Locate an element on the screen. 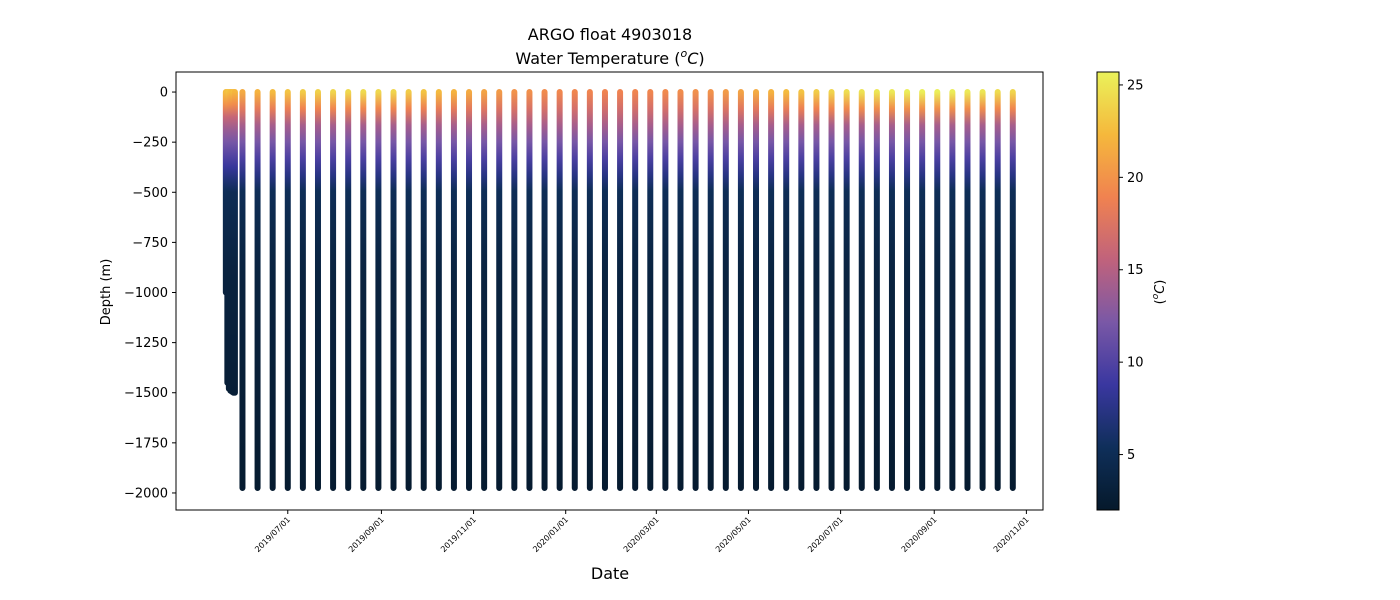 The height and width of the screenshot is (600, 1400). y-tick-label-0: 0 is located at coordinates (164, 93).